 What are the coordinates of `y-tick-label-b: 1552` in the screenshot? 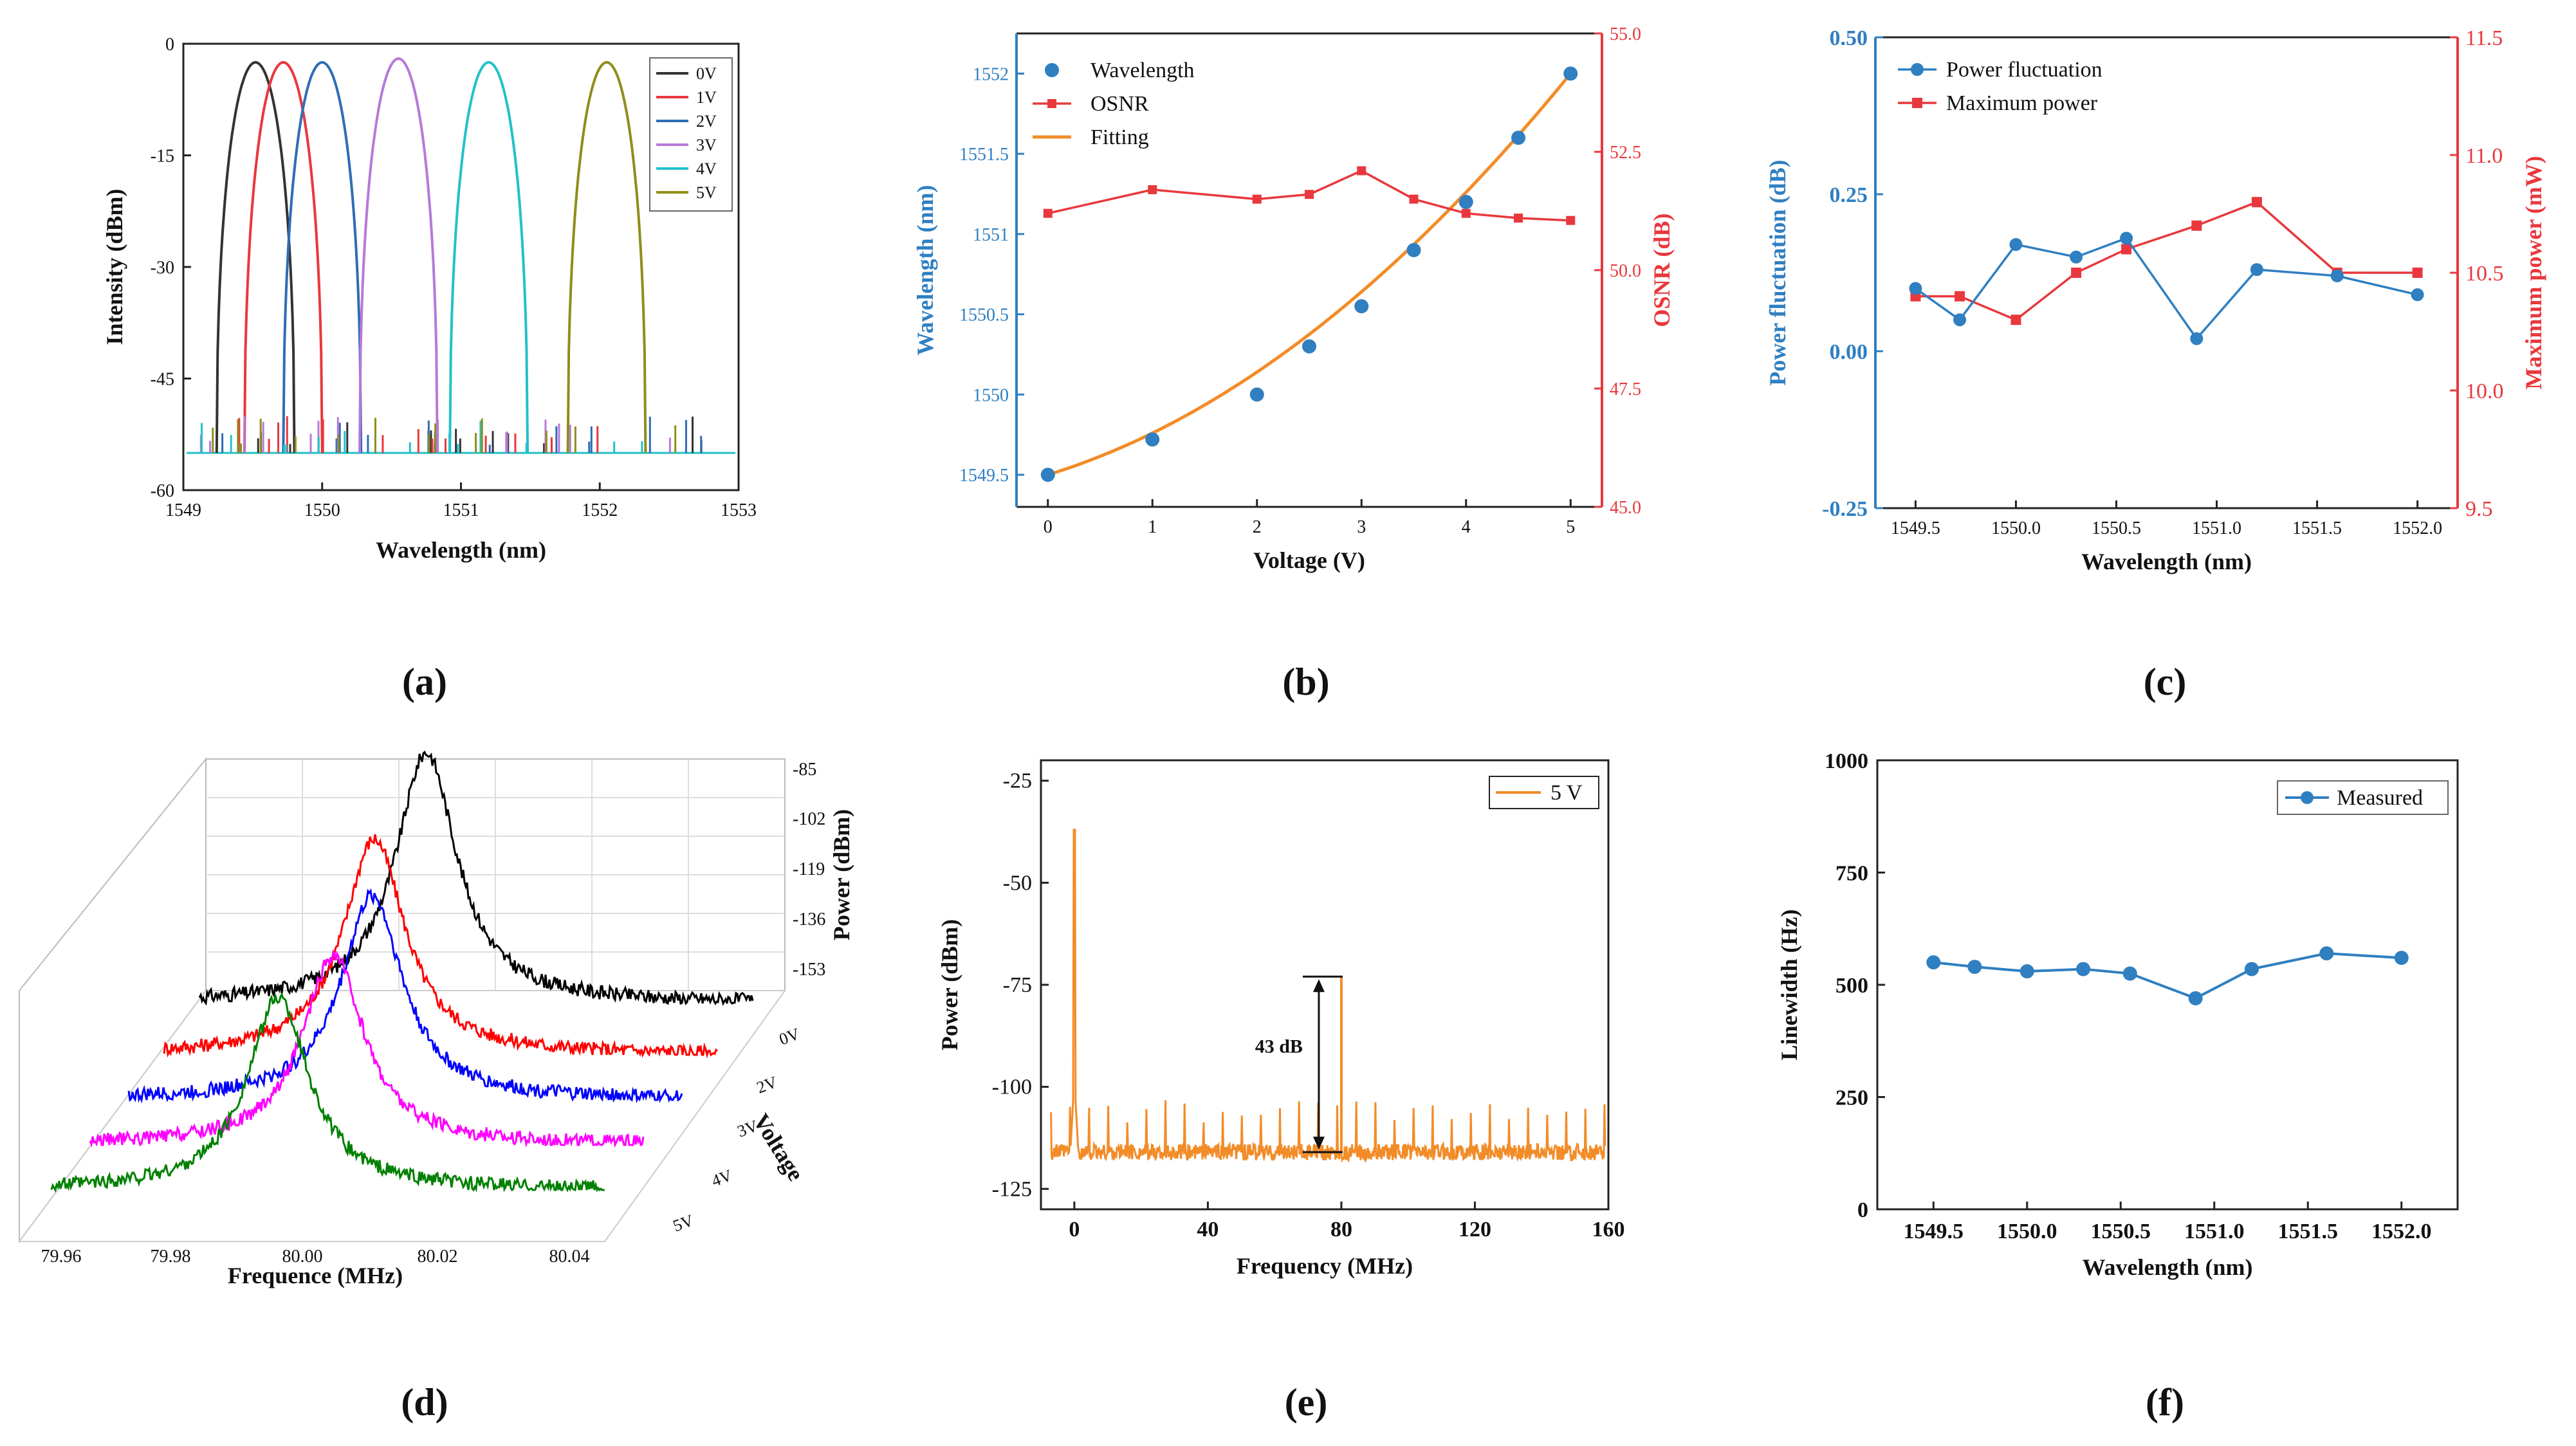 It's located at (991, 74).